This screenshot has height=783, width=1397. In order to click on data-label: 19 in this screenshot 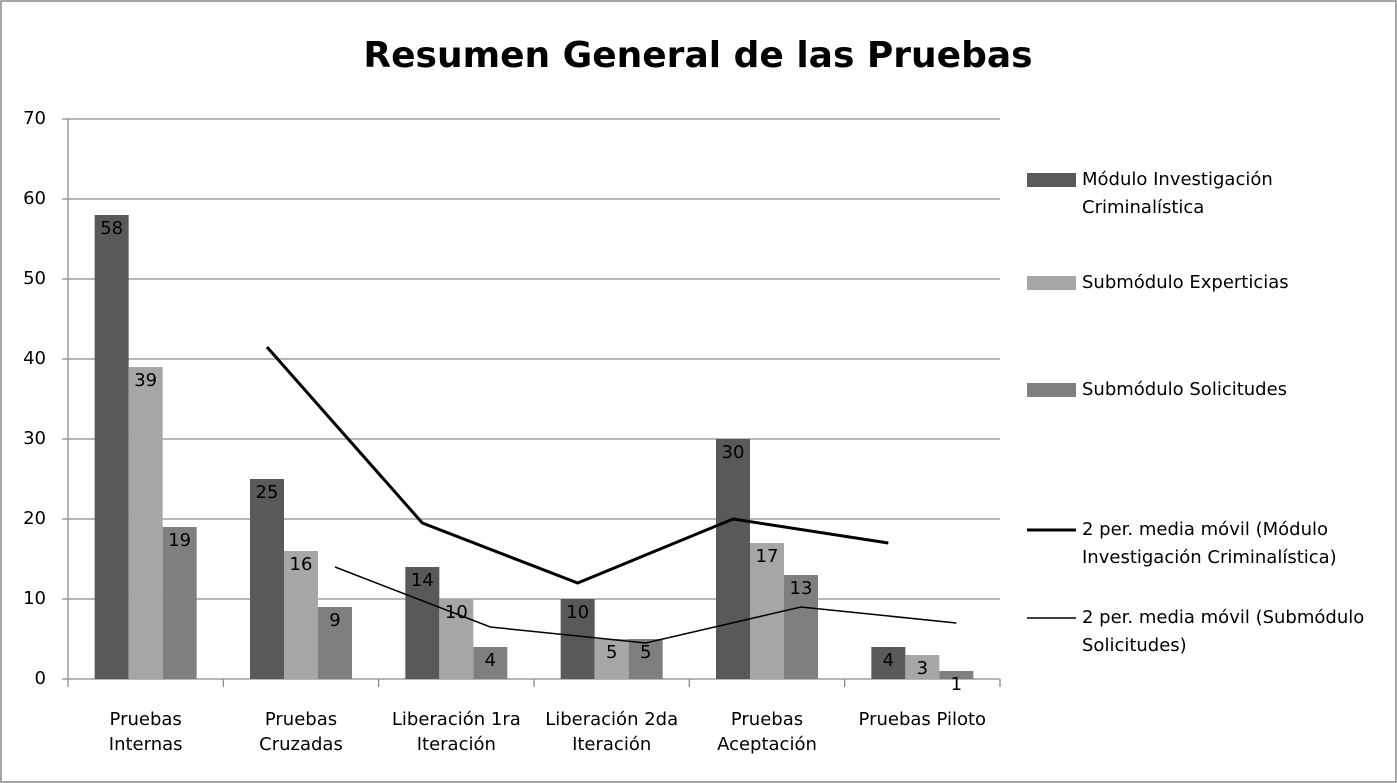, I will do `click(179, 540)`.